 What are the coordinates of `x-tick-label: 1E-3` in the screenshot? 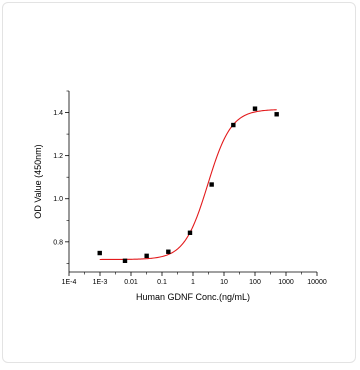 It's located at (100, 282).